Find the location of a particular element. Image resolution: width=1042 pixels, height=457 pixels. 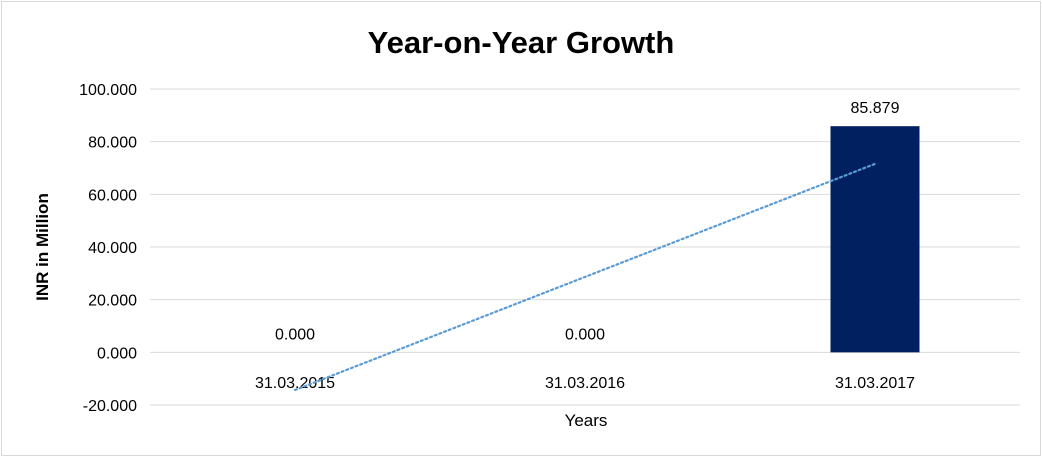

y-tick-label: 40.000 is located at coordinates (112, 248).